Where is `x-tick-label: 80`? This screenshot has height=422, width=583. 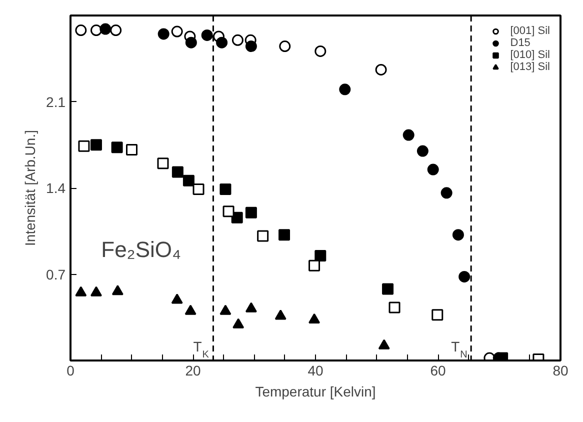
x-tick-label: 80 is located at coordinates (560, 370).